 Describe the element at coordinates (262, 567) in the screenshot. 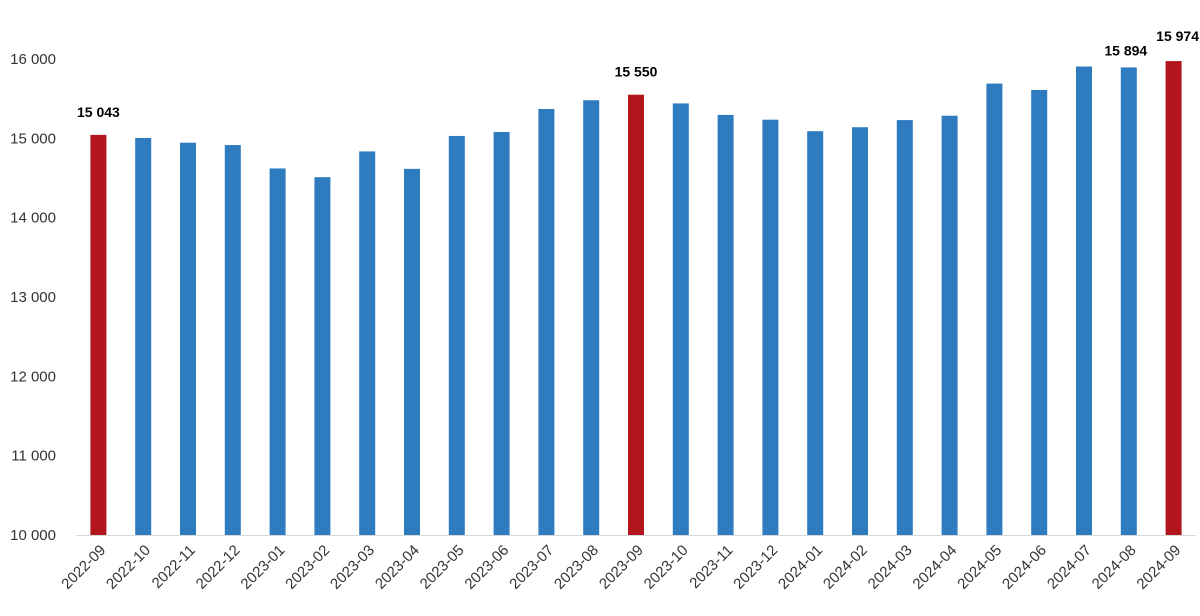

I see `x-tick-label: 2023-01` at that location.